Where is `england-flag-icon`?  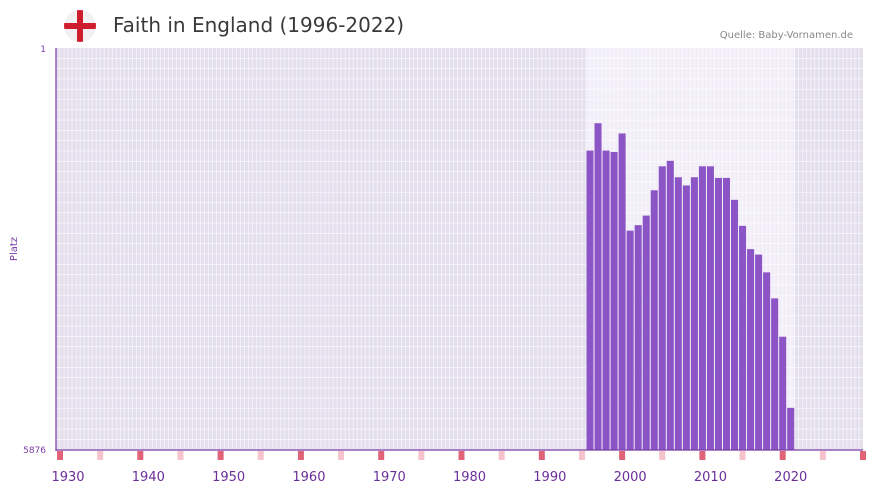
england-flag-icon is located at coordinates (80, 26).